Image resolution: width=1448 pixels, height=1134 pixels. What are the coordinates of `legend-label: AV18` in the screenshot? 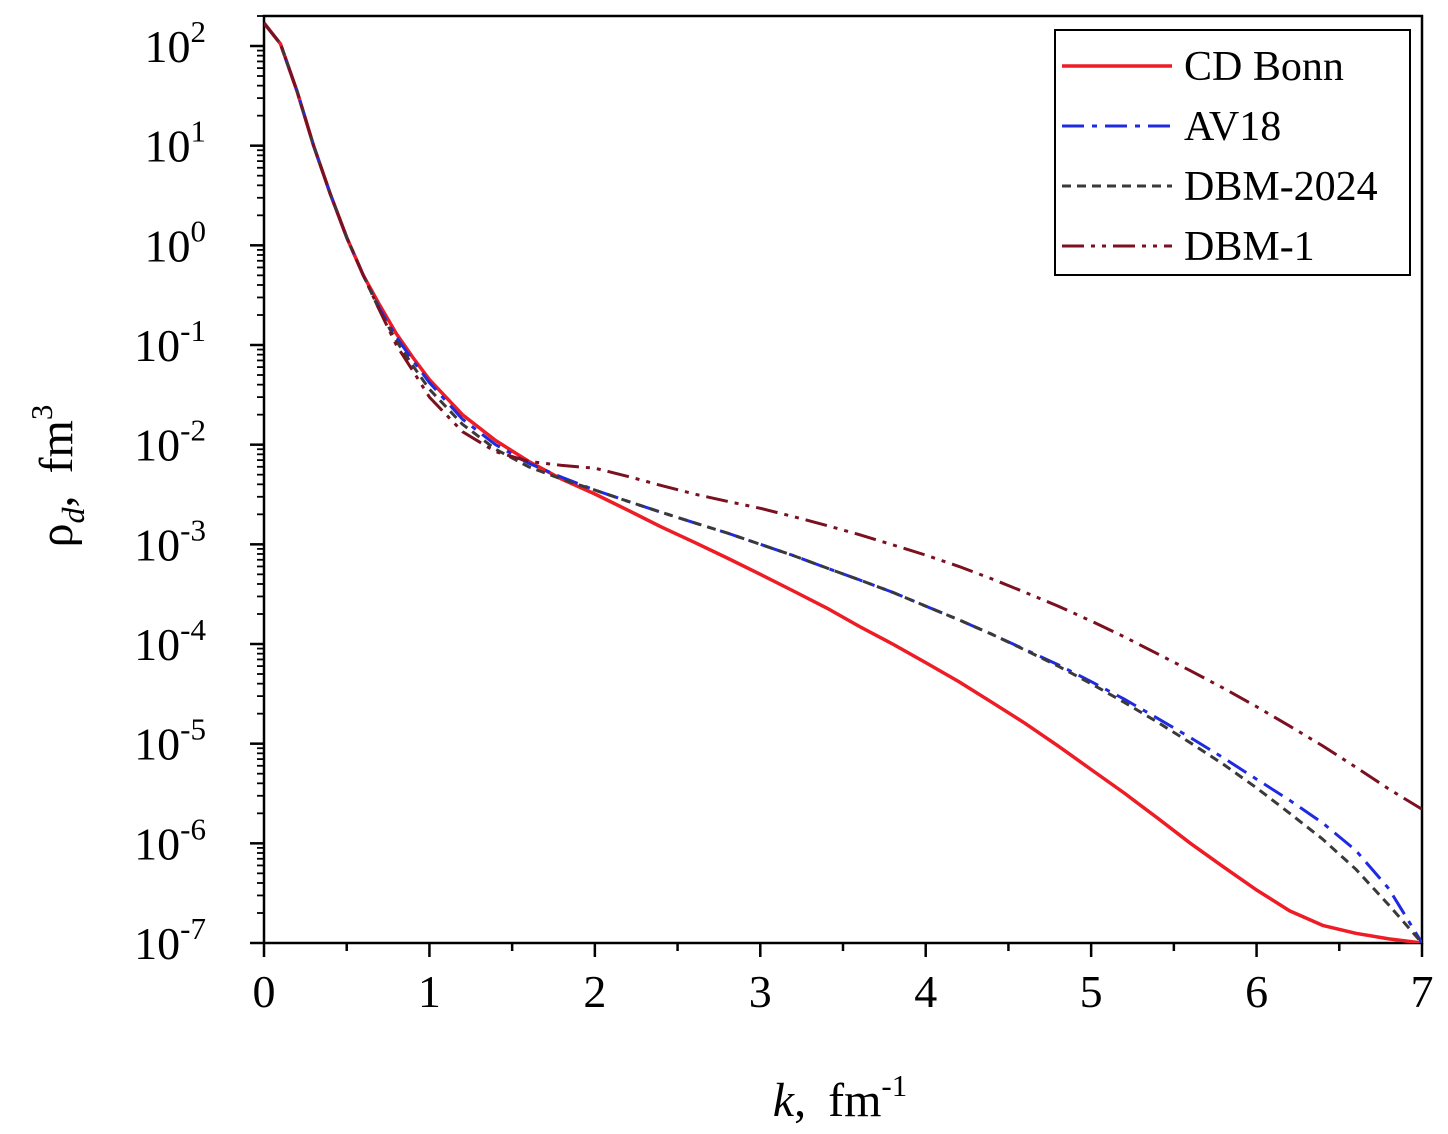 It's located at (1232, 127).